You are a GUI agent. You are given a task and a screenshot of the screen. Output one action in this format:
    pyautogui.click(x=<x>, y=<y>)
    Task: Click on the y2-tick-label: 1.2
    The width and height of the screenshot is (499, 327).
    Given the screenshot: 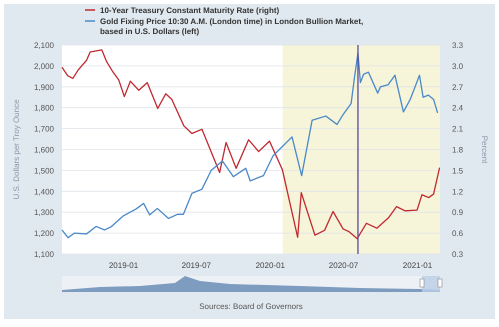 What is the action you would take?
    pyautogui.click(x=458, y=191)
    